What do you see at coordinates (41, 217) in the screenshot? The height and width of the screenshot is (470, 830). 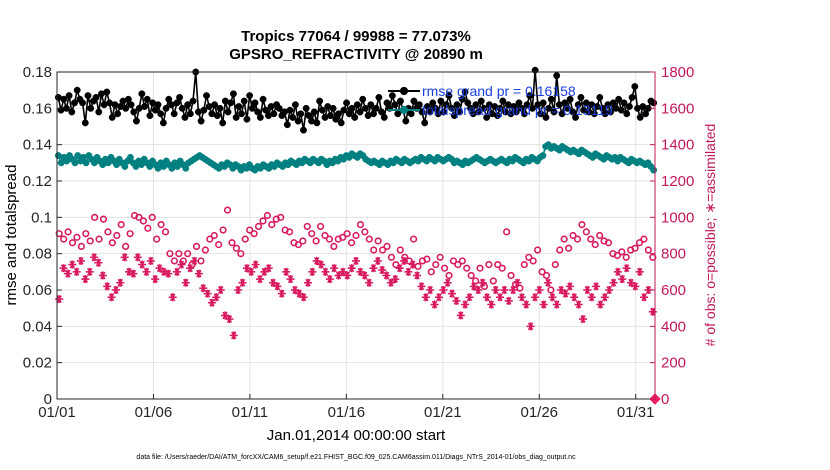 I see `y-left-tick-label: 0.1` at bounding box center [41, 217].